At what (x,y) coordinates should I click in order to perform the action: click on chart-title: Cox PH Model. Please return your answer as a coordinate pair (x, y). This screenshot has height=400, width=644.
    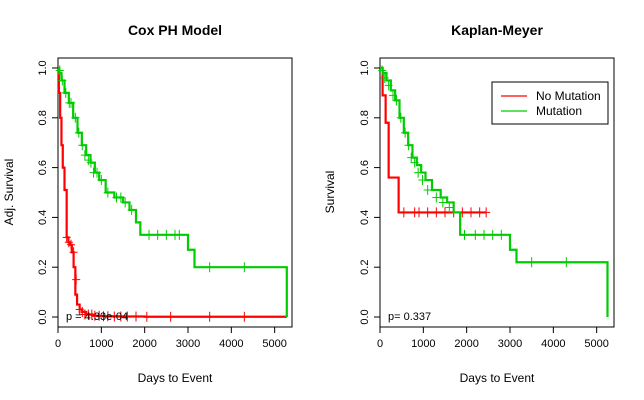
    Looking at the image, I should click on (175, 30).